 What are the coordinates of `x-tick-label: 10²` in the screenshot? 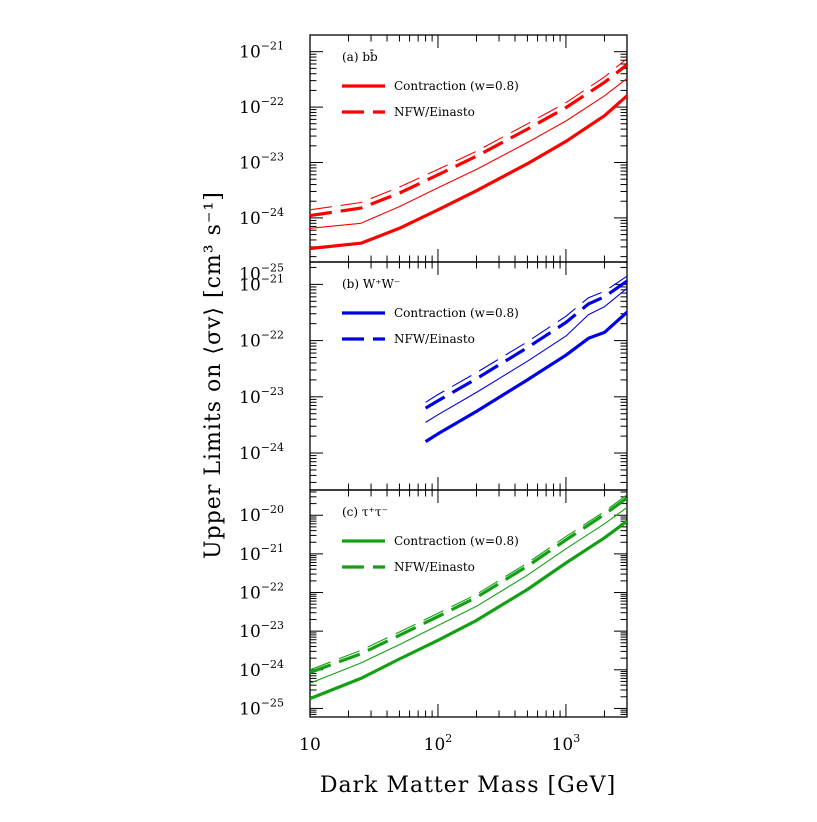 It's located at (438, 743).